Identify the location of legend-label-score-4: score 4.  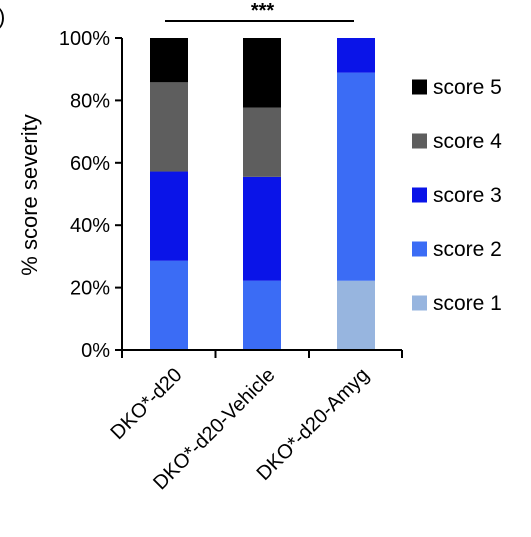
(467, 141).